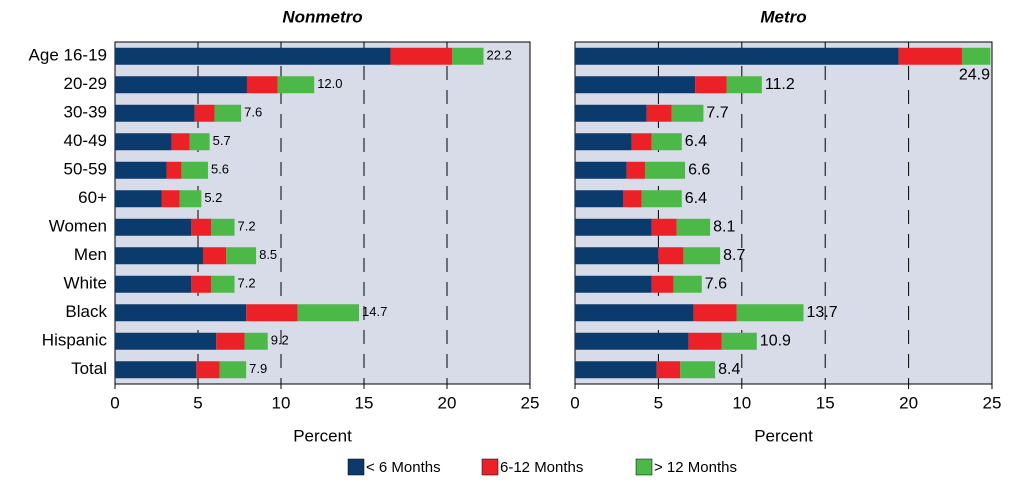 The image size is (1014, 481). I want to click on x-tick-label: 20, so click(447, 402).